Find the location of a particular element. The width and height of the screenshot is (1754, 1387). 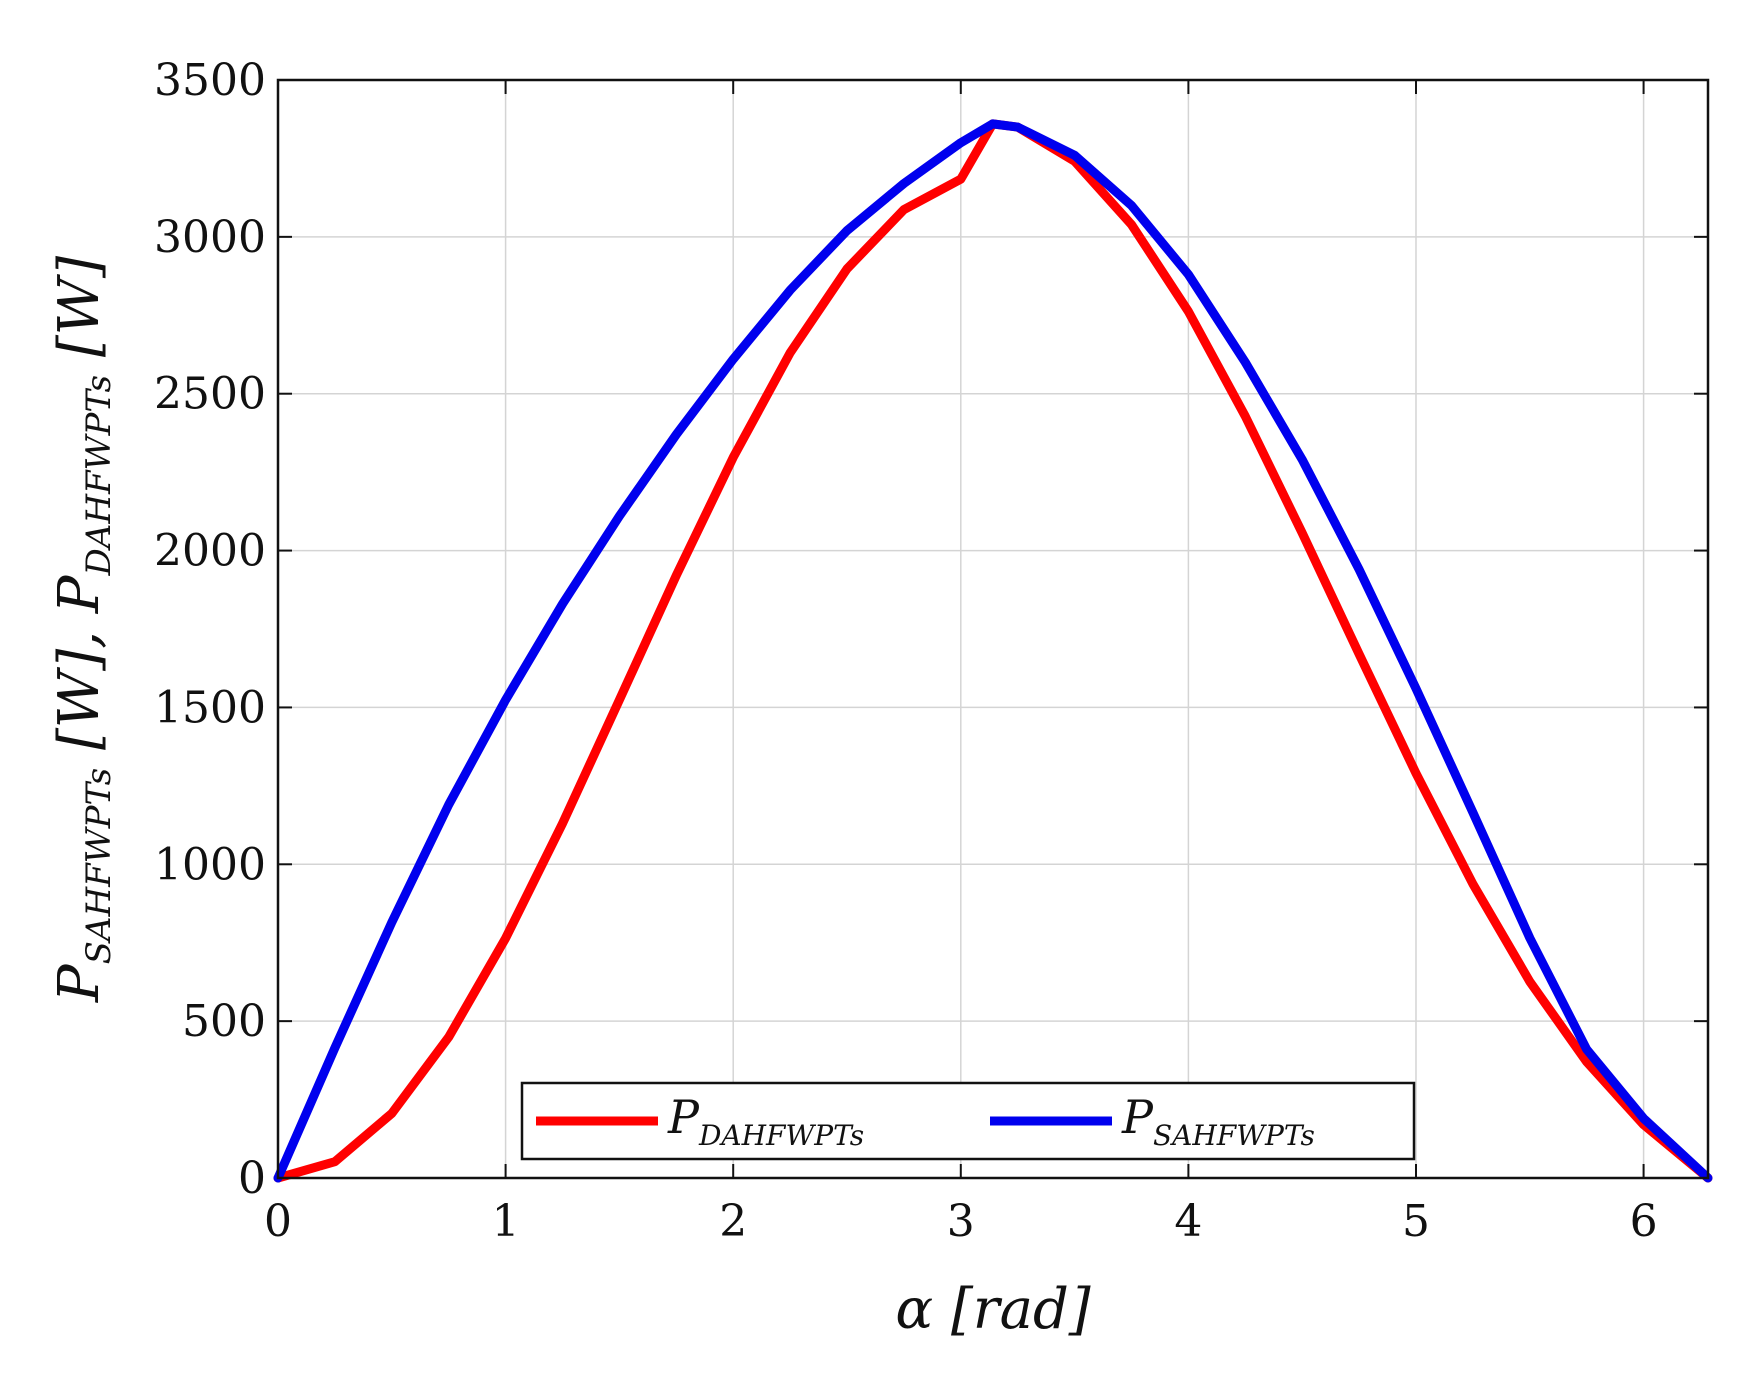

legend-label-sahfwpts-main: P is located at coordinates (1137, 1117).